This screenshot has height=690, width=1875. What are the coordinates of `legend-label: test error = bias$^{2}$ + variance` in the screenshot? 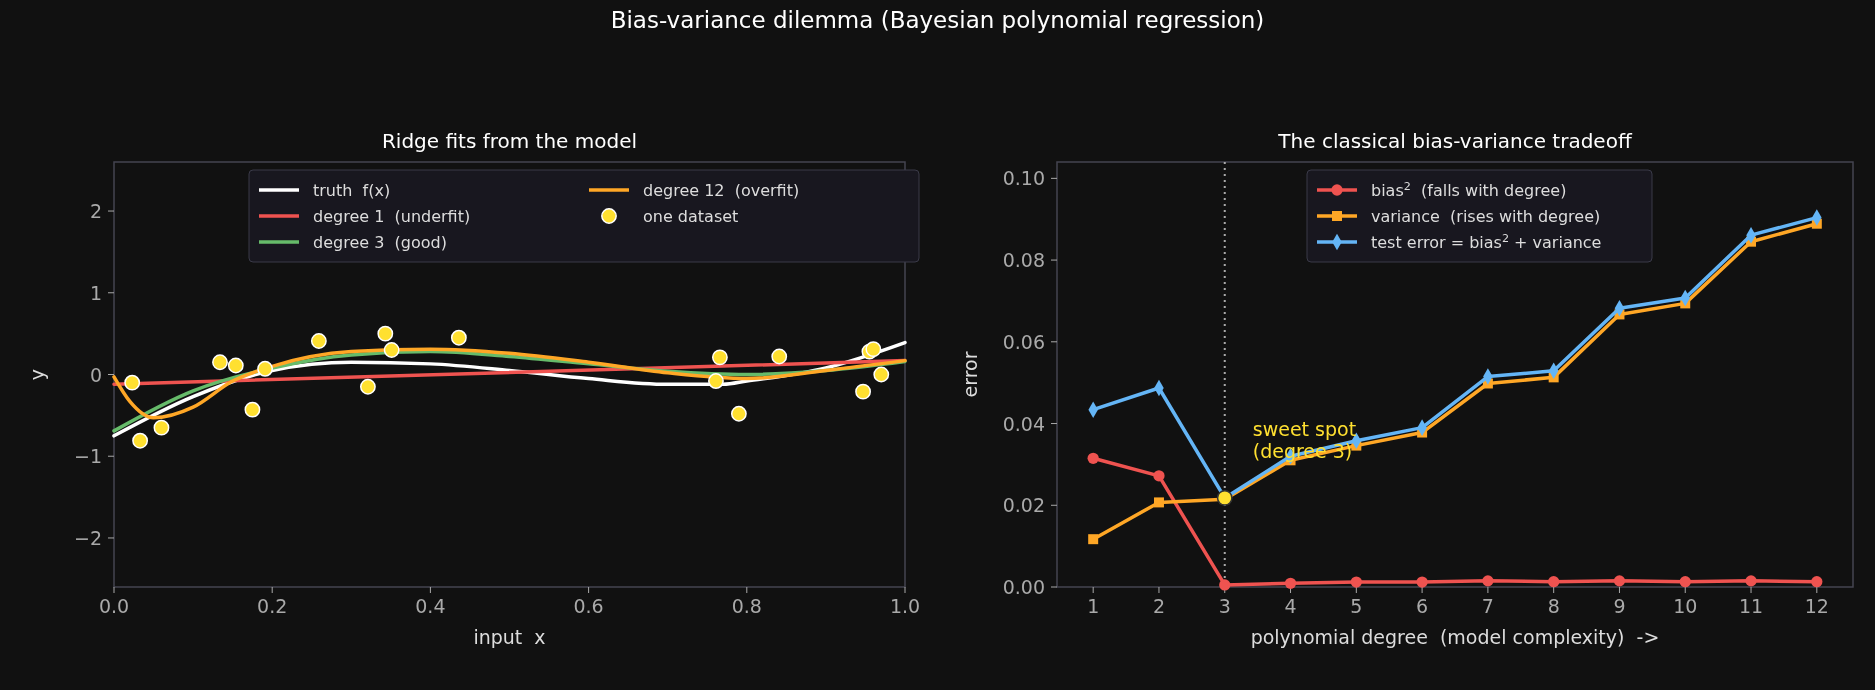 It's located at (1486, 241).